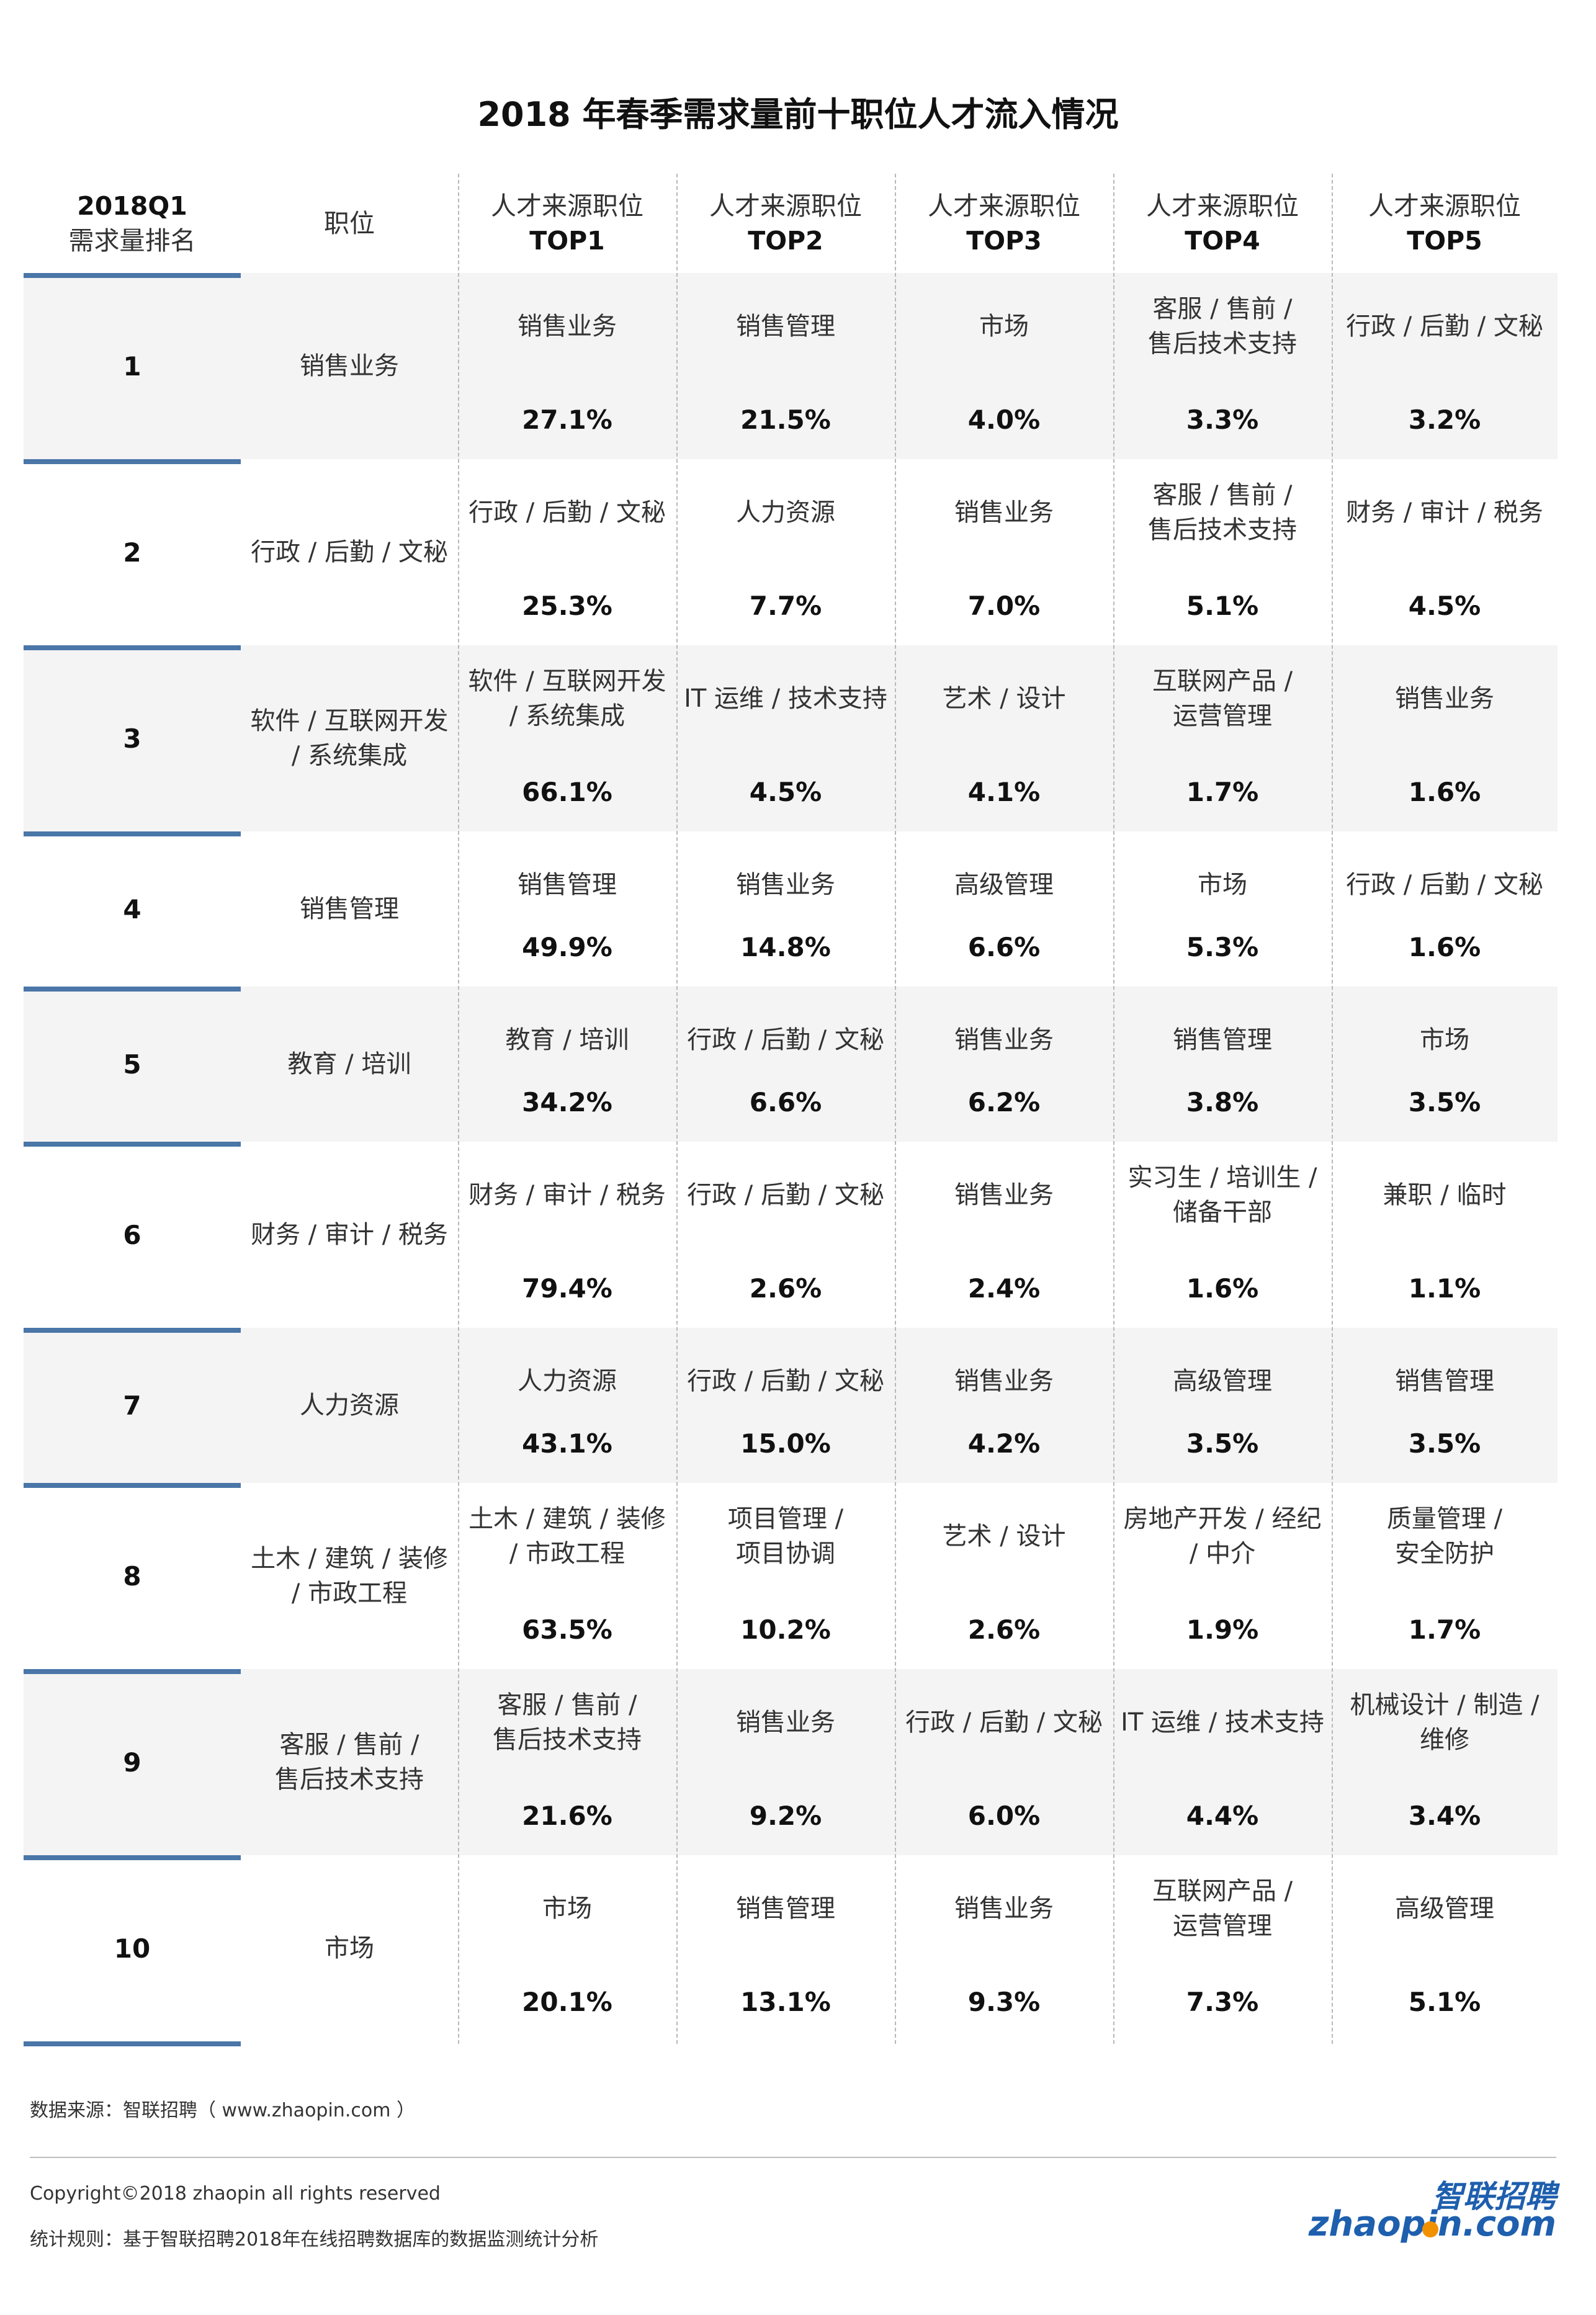 The width and height of the screenshot is (1596, 2315). What do you see at coordinates (1004, 699) in the screenshot?
I see `source-role-line: 艺术 / 设计` at bounding box center [1004, 699].